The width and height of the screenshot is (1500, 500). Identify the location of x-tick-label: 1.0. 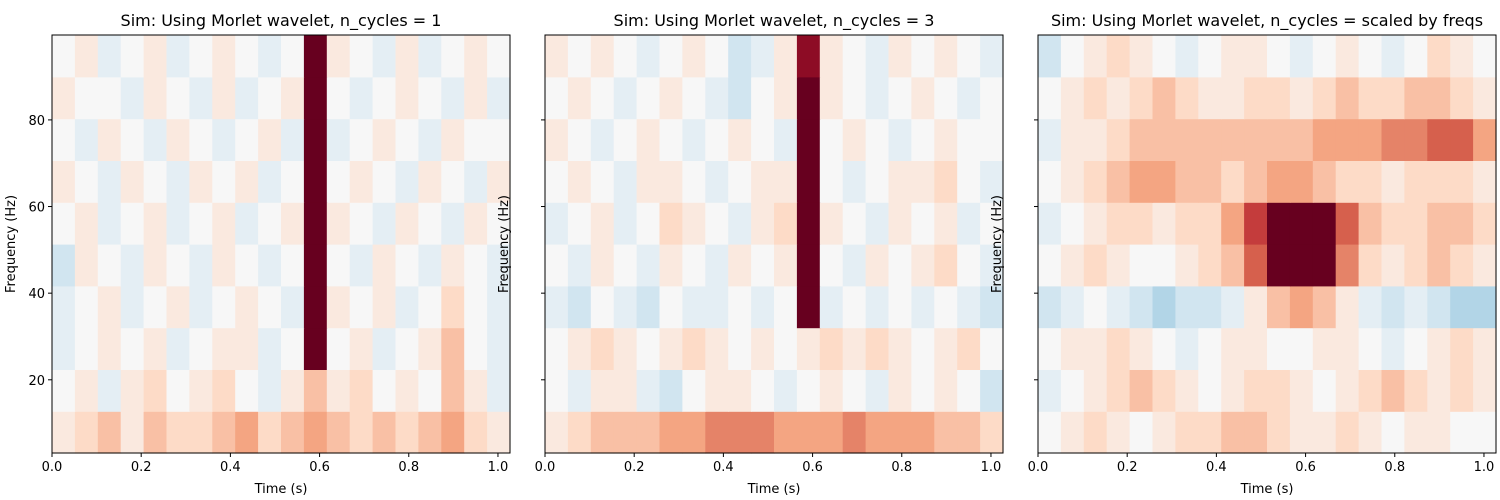
(991, 467).